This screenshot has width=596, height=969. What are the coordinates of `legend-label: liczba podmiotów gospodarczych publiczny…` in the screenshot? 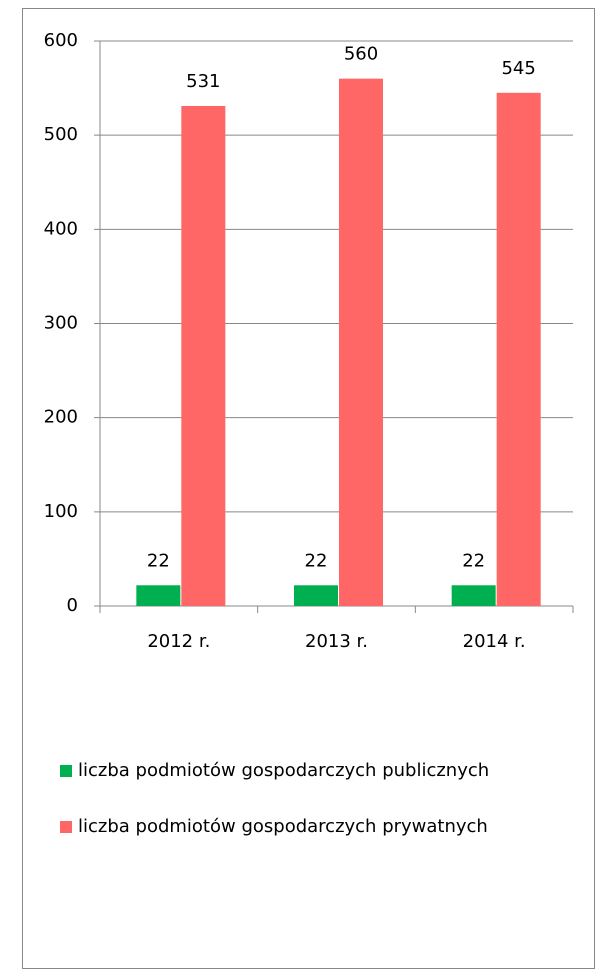 It's located at (283, 770).